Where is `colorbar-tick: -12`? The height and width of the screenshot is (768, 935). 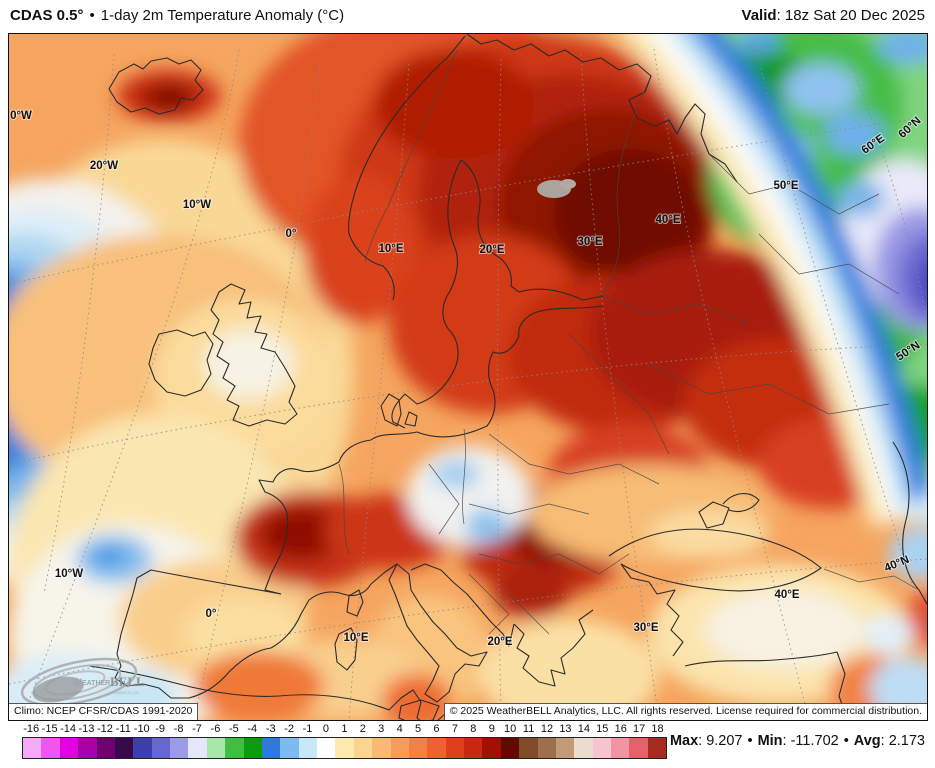 colorbar-tick: -12 is located at coordinates (104, 729).